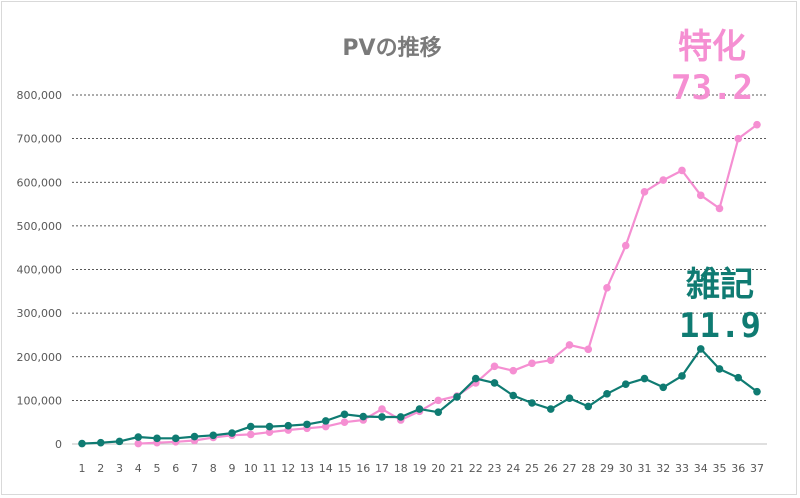  I want to click on x-tick-label: 33, so click(682, 468).